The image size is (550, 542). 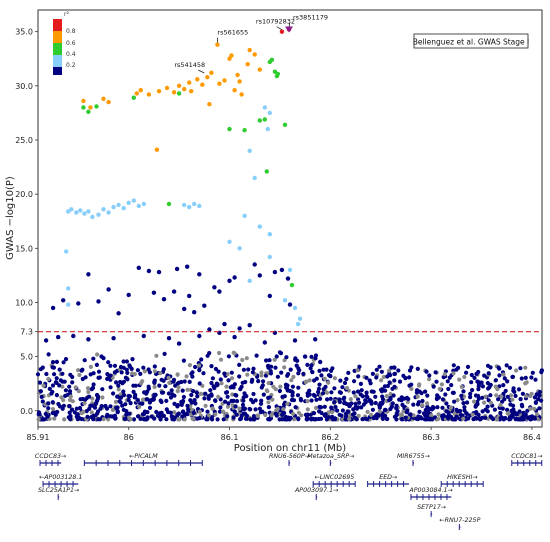 What do you see at coordinates (24, 140) in the screenshot?
I see `y-tick-label: 25.0` at bounding box center [24, 140].